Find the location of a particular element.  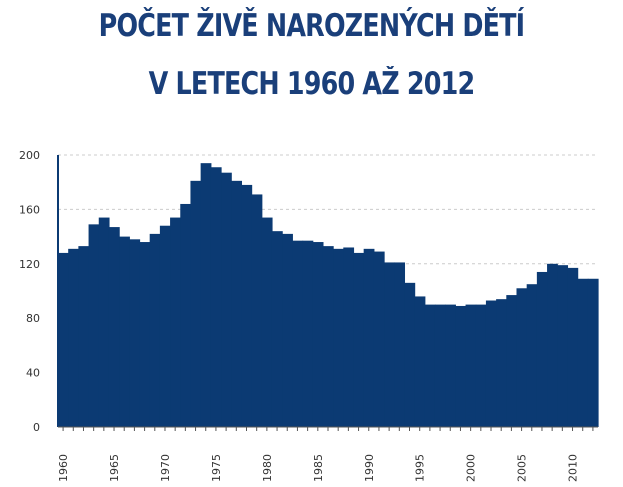

x-tick-label-1965: 1965 is located at coordinates (114, 468).